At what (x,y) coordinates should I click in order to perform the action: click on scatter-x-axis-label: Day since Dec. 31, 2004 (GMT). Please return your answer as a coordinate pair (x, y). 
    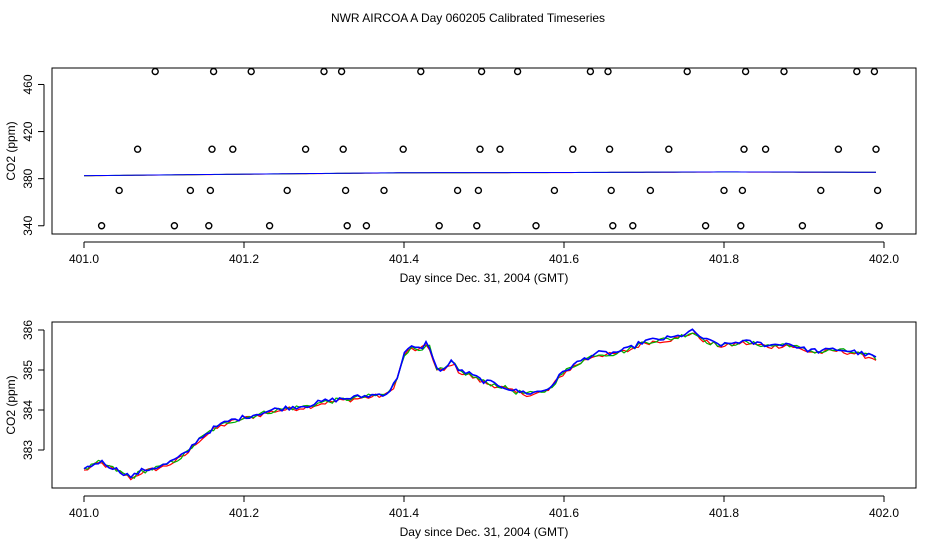
    Looking at the image, I should click on (484, 278).